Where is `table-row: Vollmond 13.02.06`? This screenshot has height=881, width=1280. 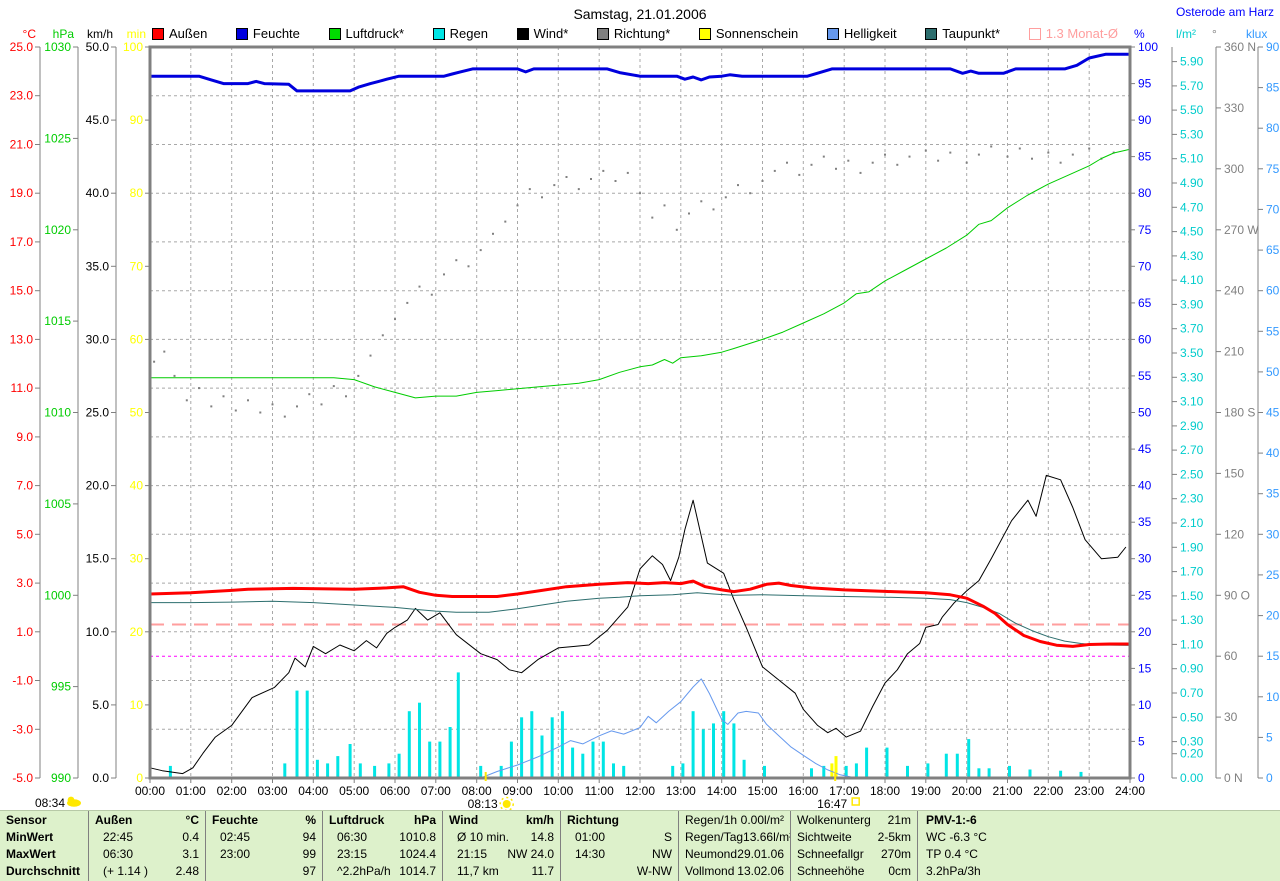
table-row: Vollmond 13.02.06 is located at coordinates (734, 871).